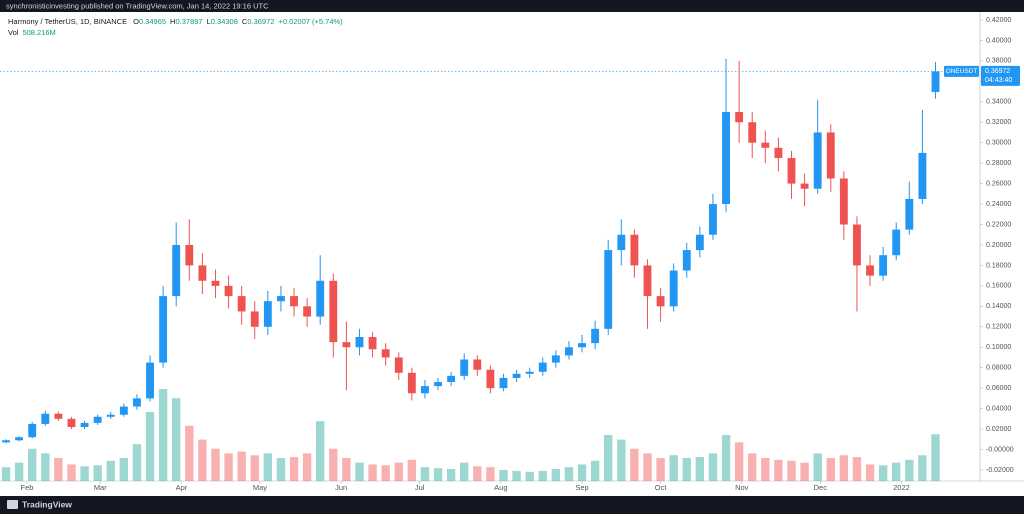  I want to click on brand-logo, so click(12, 504).